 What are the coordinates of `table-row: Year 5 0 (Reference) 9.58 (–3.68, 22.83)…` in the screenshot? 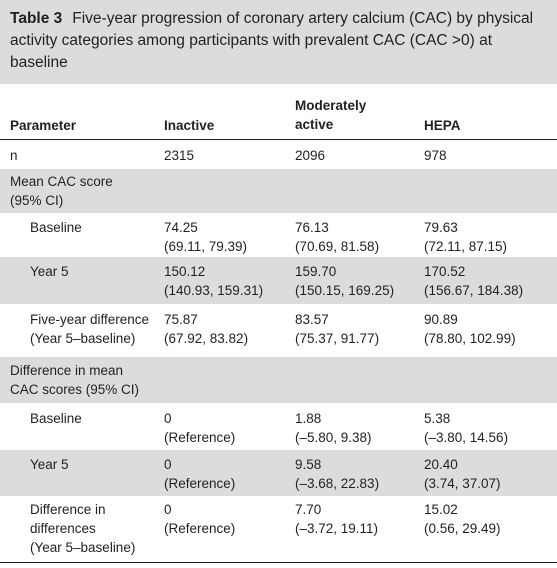 It's located at (278, 473).